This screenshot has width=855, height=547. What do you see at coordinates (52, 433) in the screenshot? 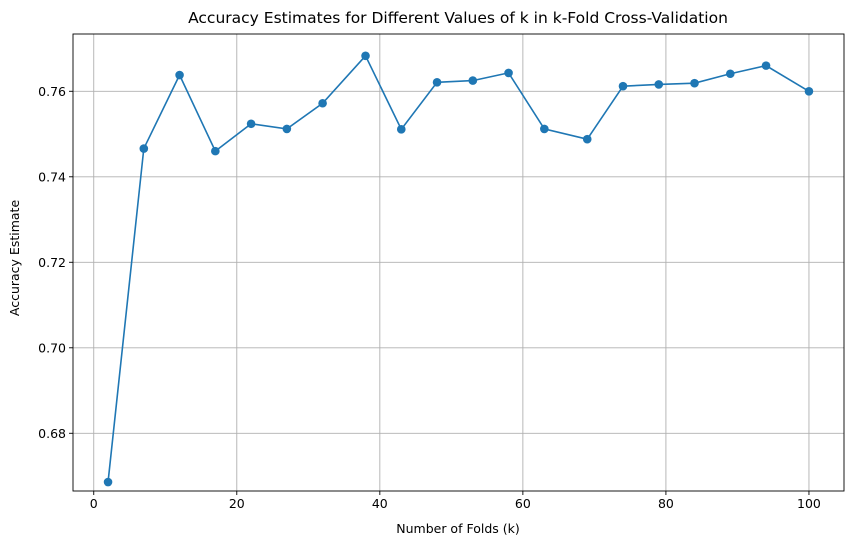
I see `y-tick-label: 0.68` at bounding box center [52, 433].